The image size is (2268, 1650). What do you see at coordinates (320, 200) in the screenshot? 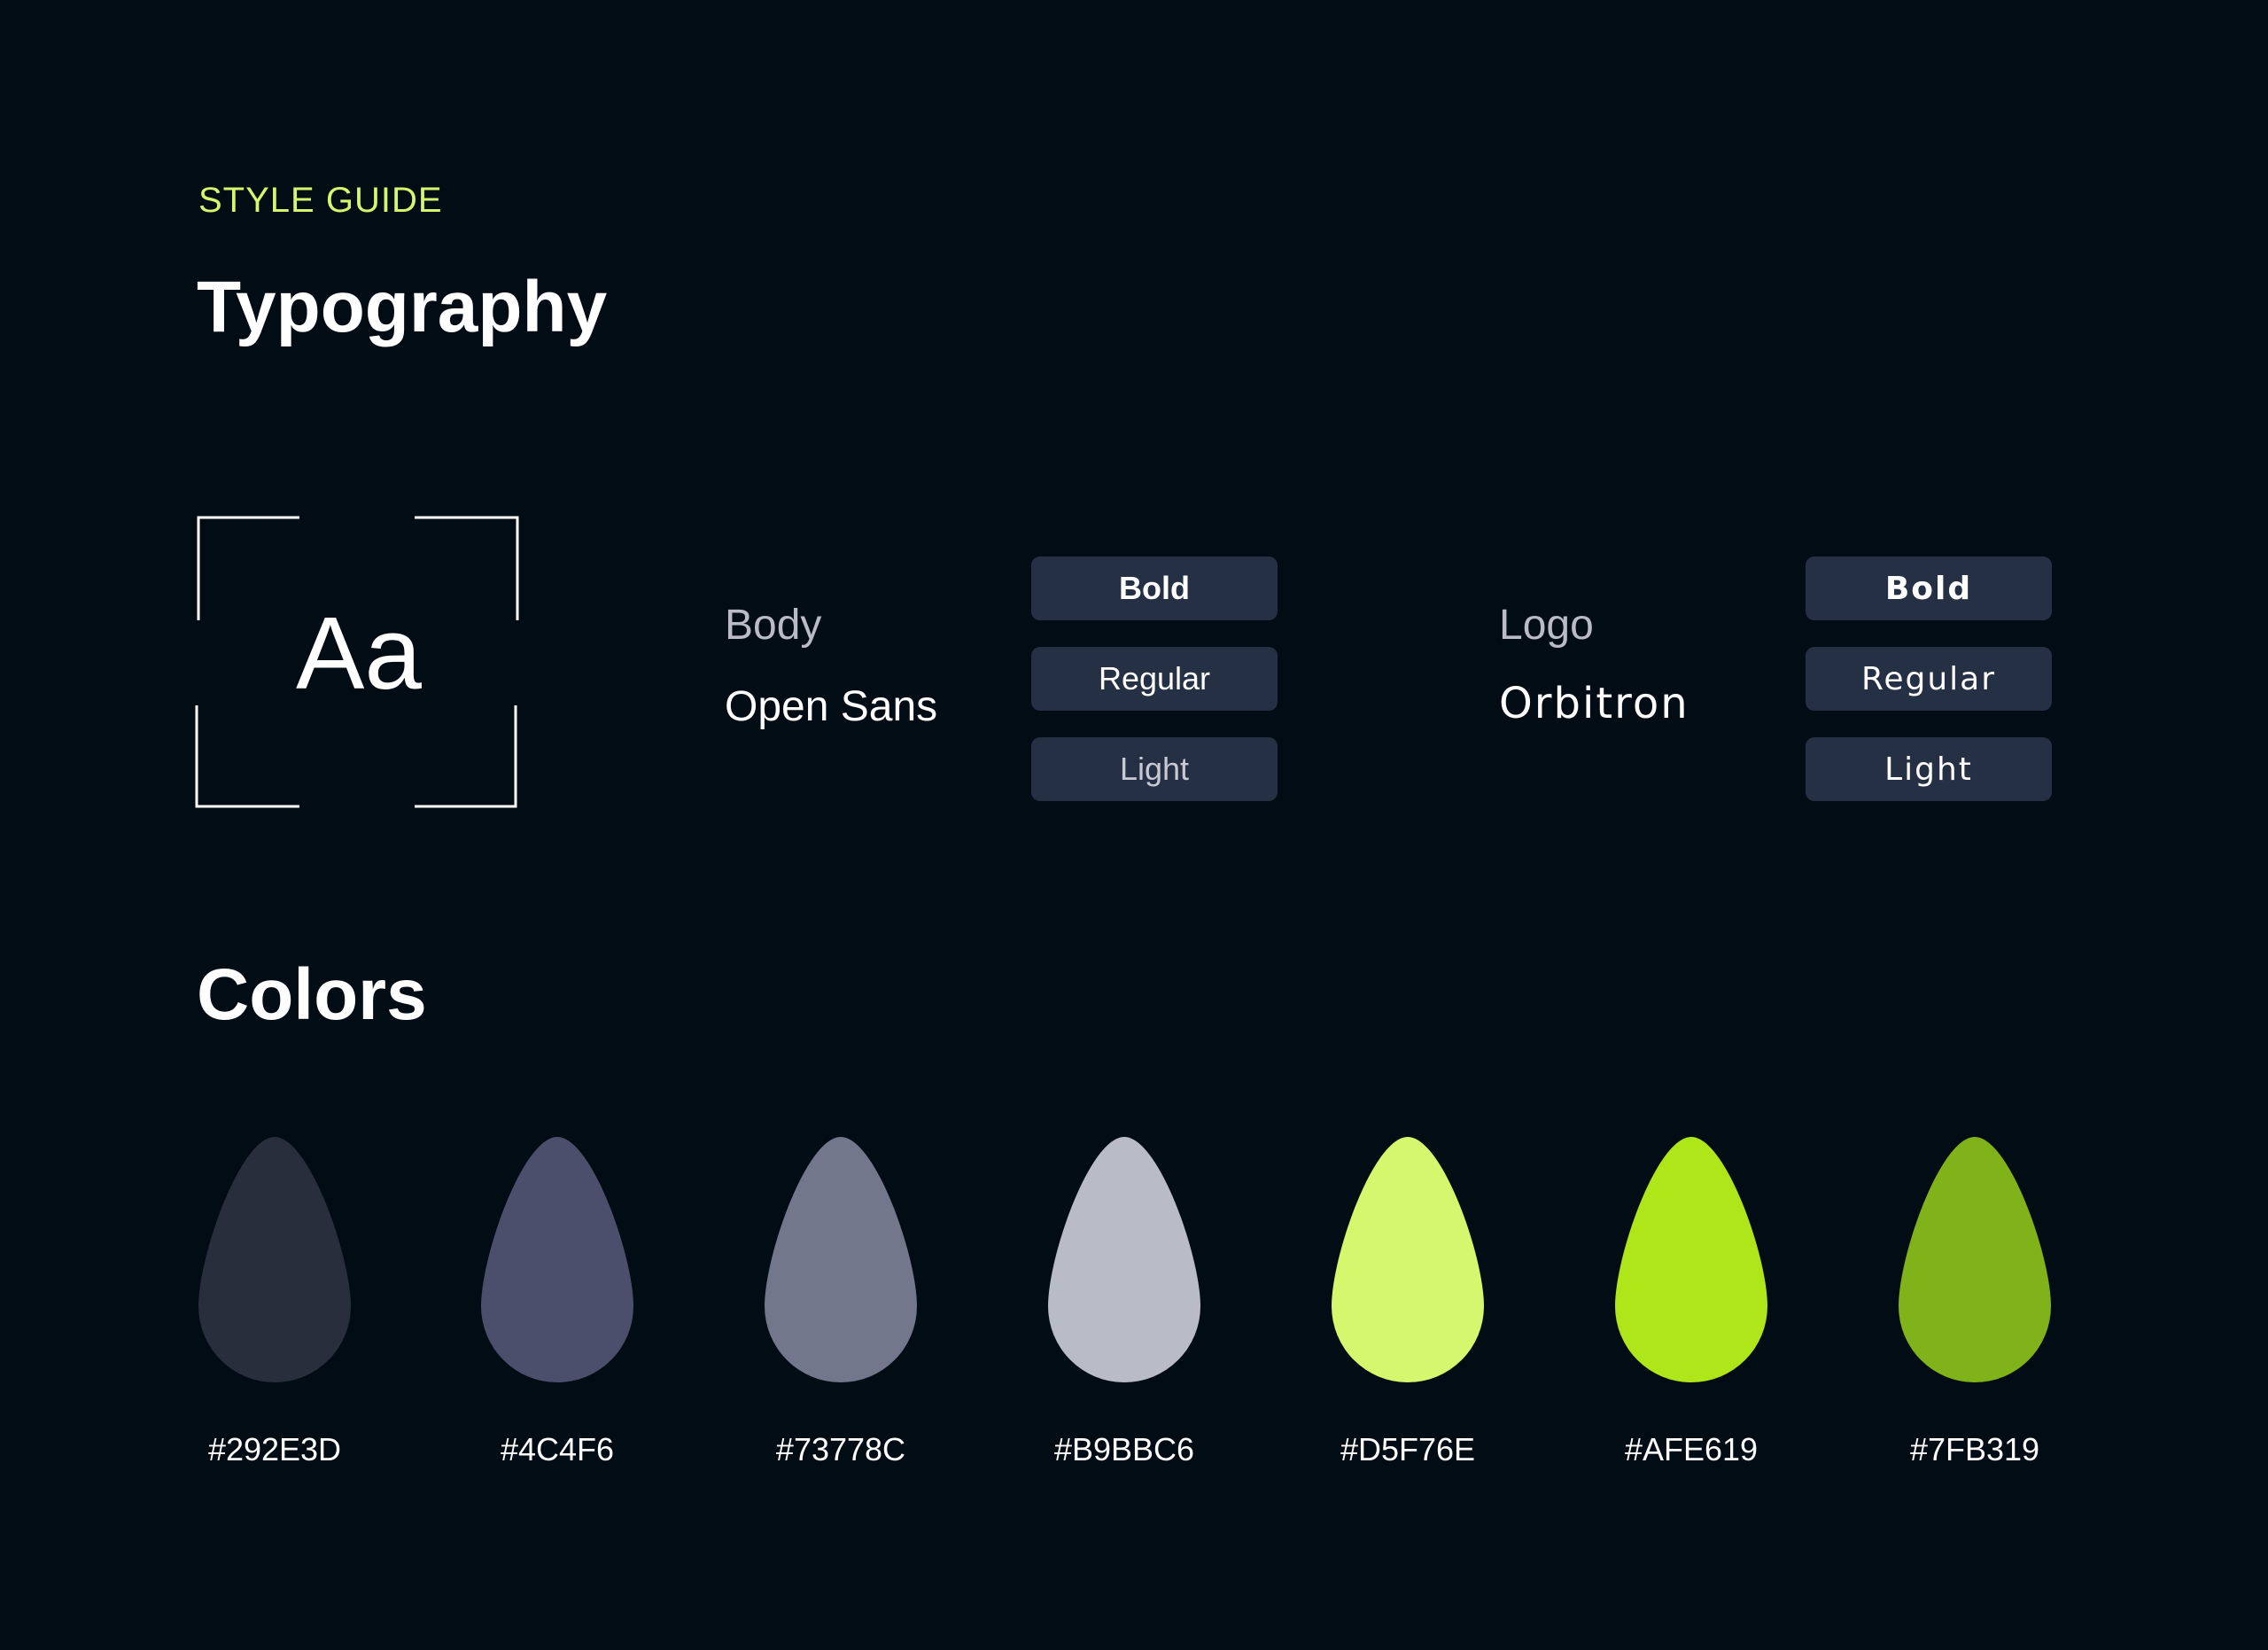
I see `eyebrow-label: STYLE GUIDE` at bounding box center [320, 200].